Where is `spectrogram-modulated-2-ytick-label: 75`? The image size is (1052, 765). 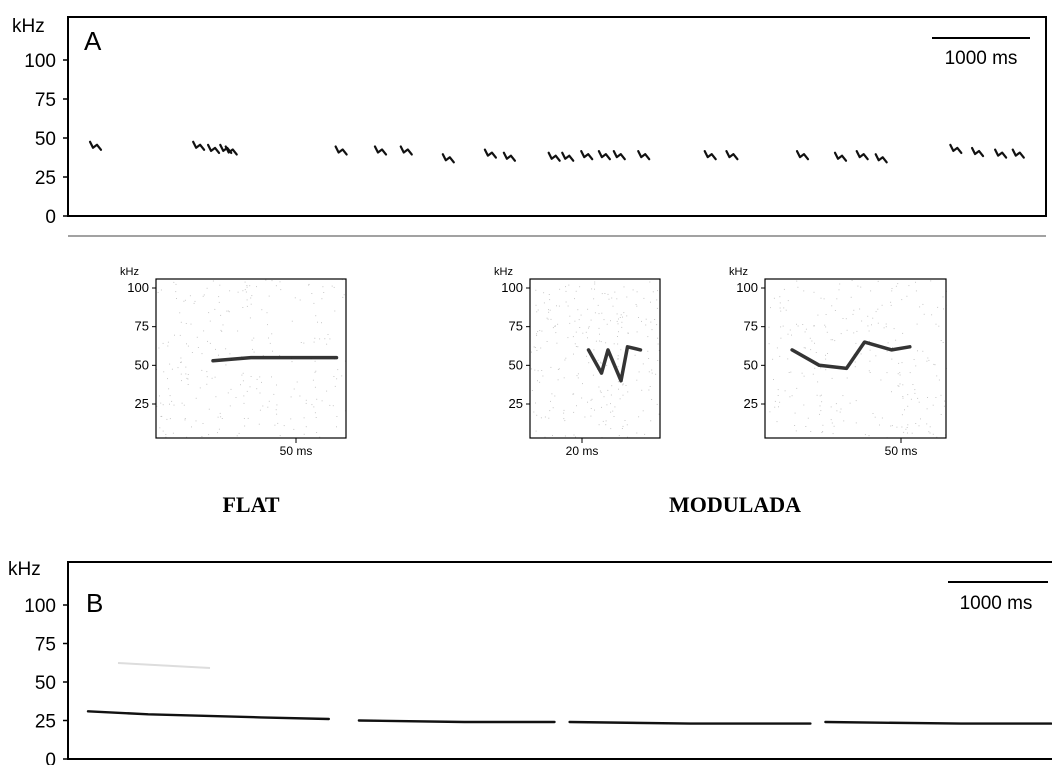 spectrogram-modulated-2-ytick-label: 75 is located at coordinates (751, 326).